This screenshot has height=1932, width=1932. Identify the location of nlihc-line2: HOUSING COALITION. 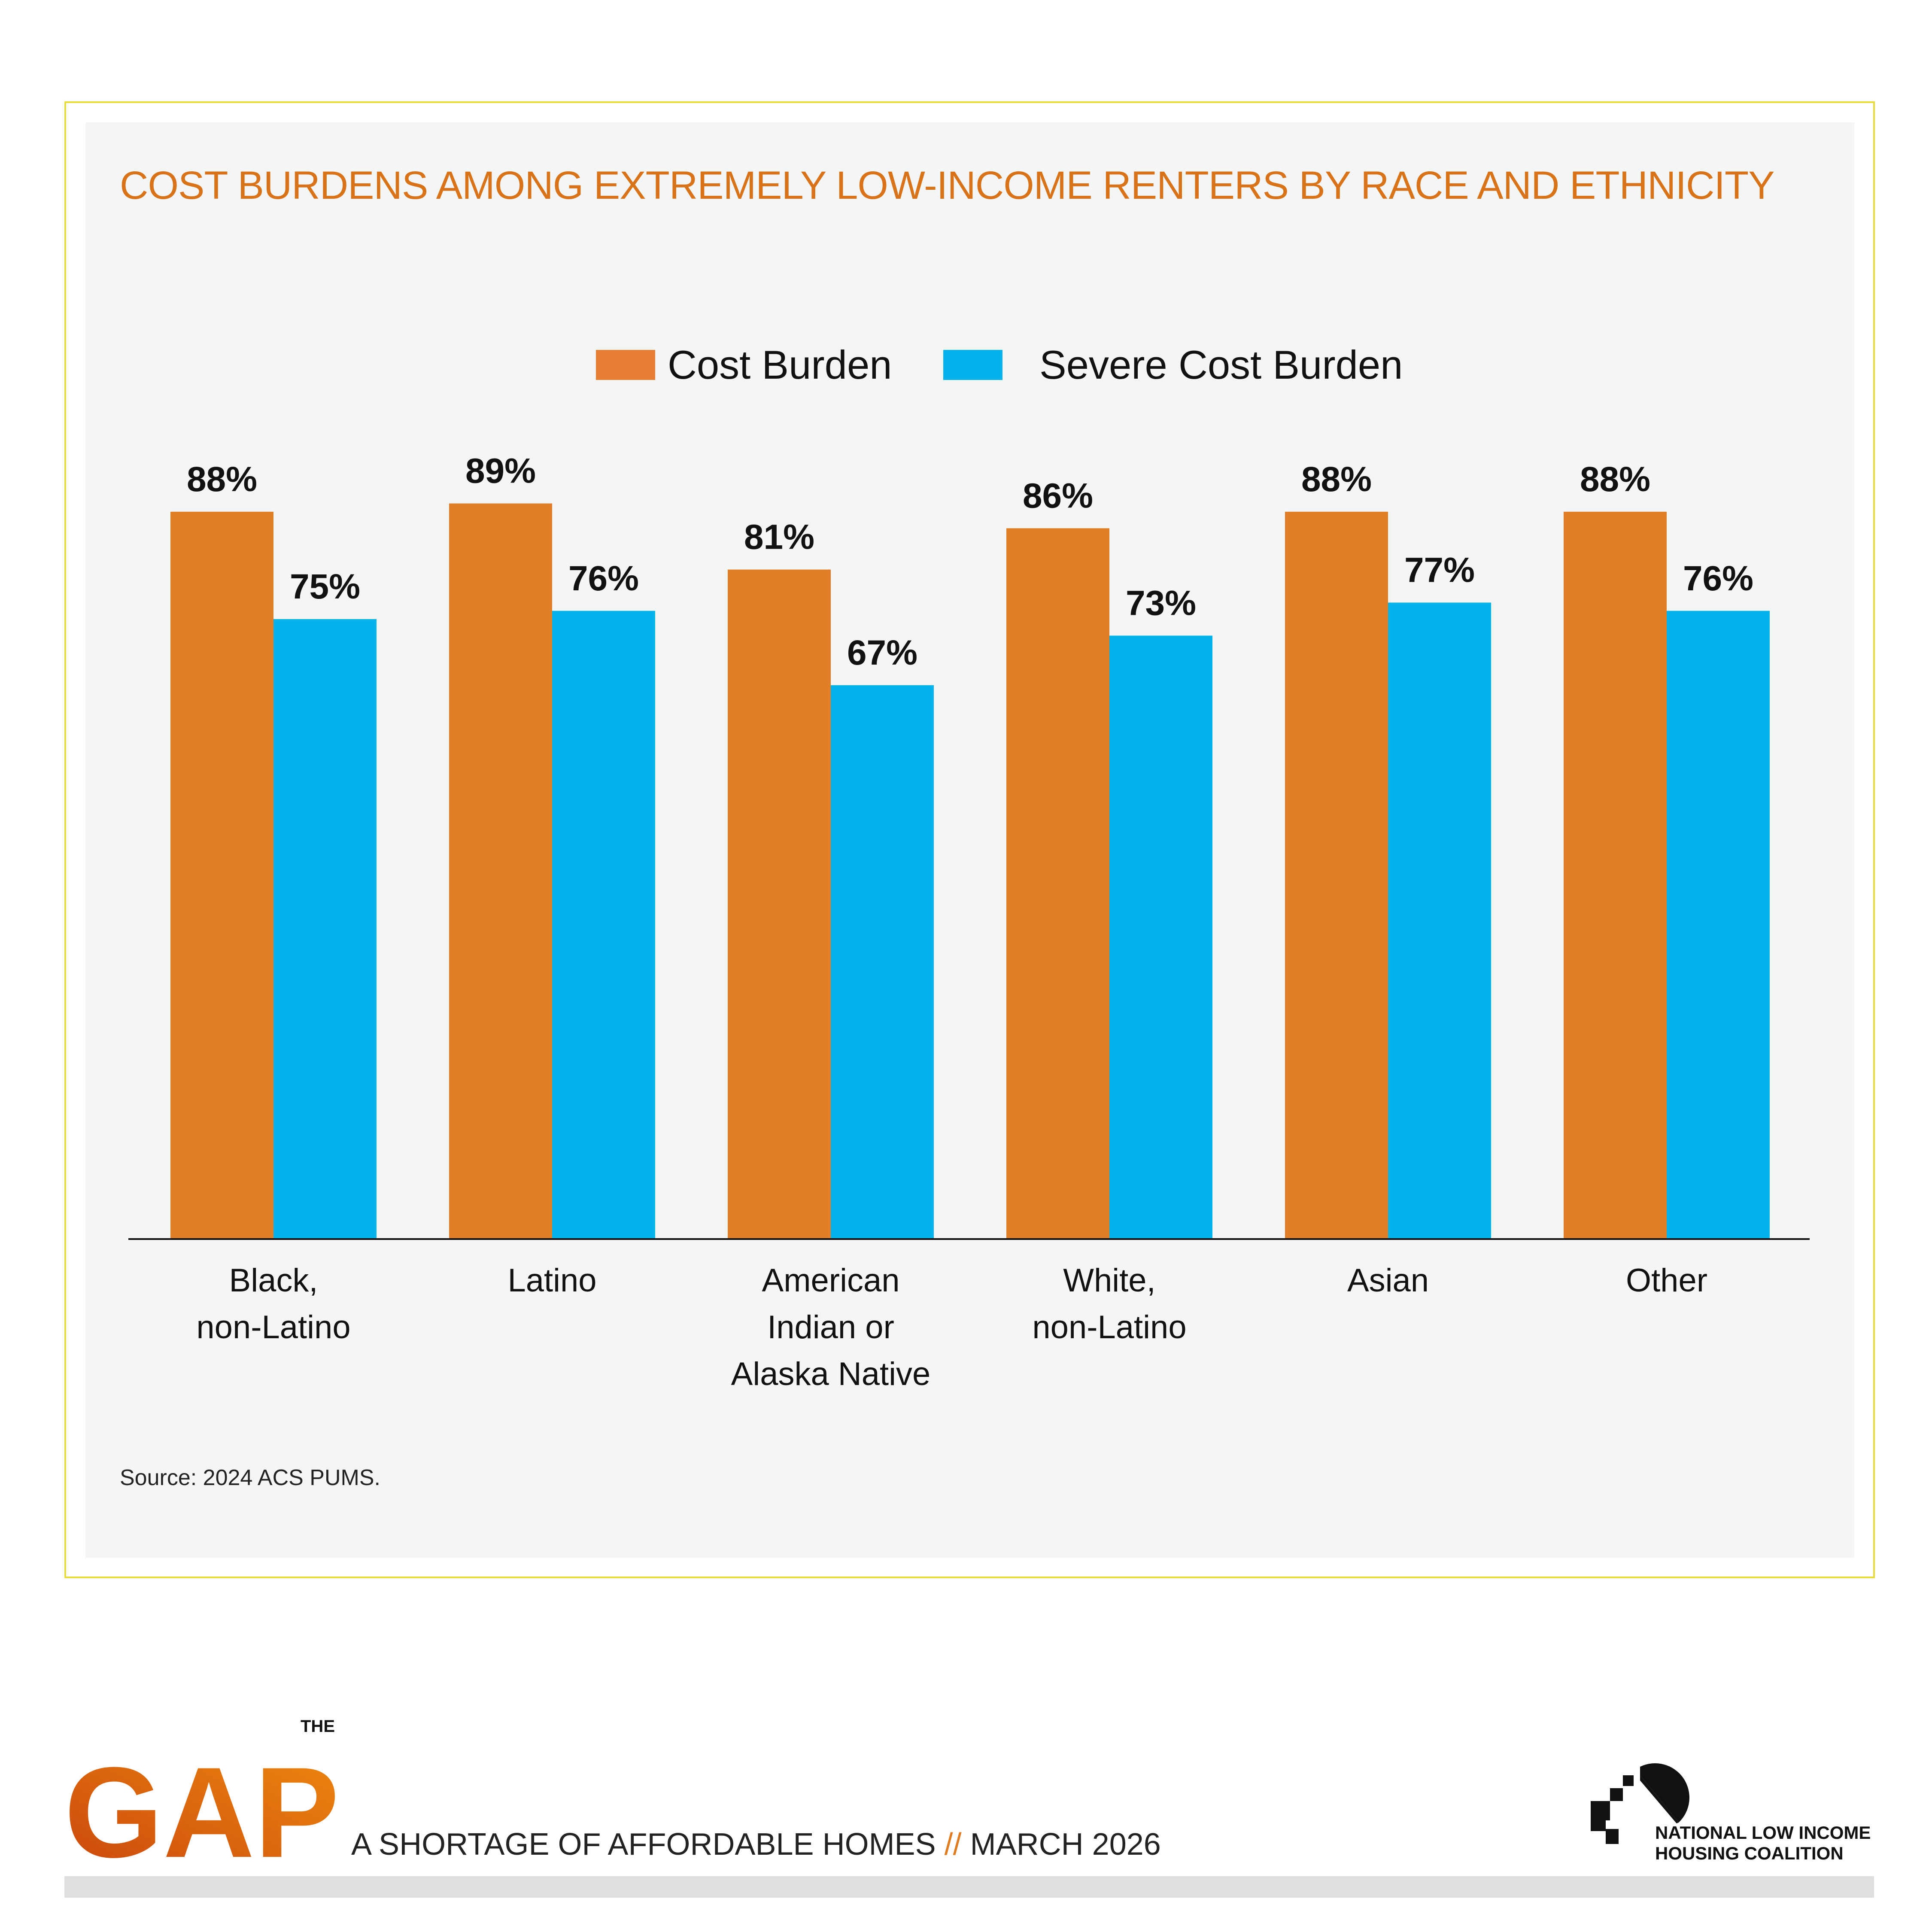
(1749, 1853).